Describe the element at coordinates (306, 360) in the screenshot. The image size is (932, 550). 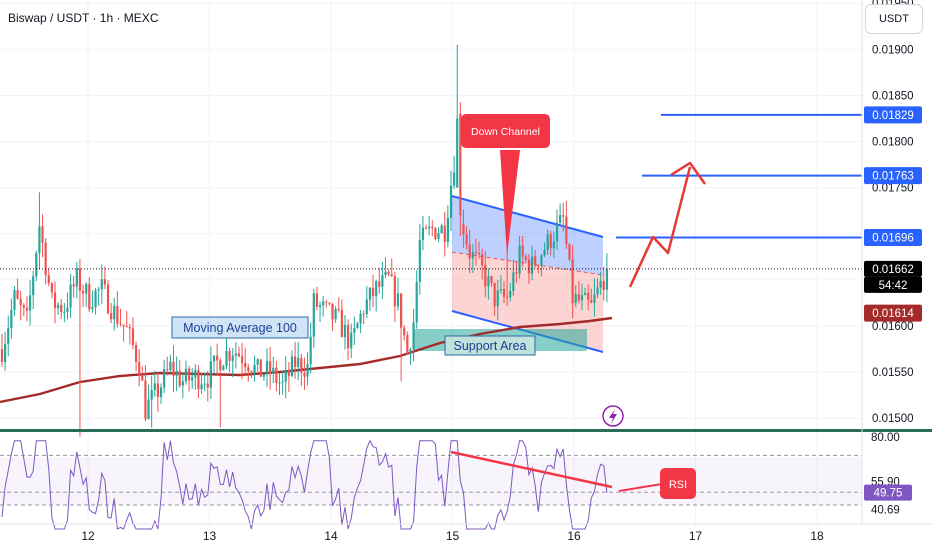
I see `moving-average-line` at that location.